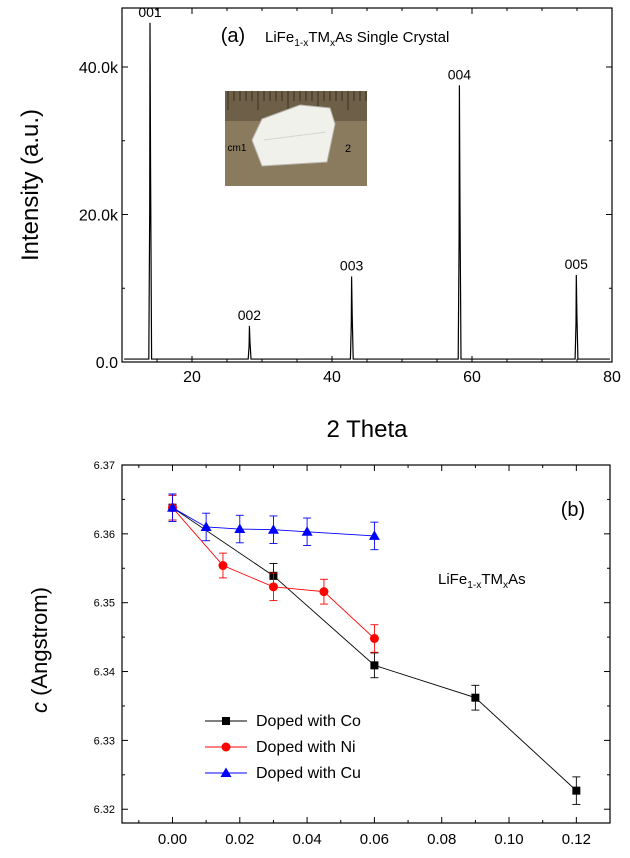  What do you see at coordinates (332, 43) in the screenshot?
I see `chart-a-title-part: x` at bounding box center [332, 43].